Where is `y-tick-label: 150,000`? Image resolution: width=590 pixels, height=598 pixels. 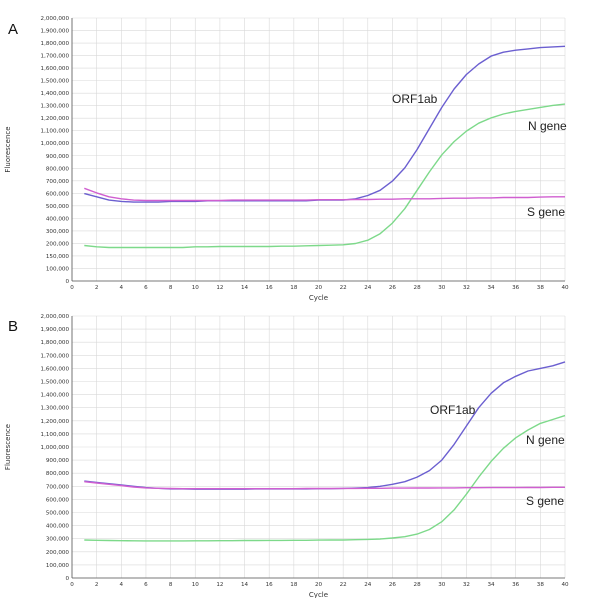 y-tick-label: 150,000 is located at coordinates (58, 257).